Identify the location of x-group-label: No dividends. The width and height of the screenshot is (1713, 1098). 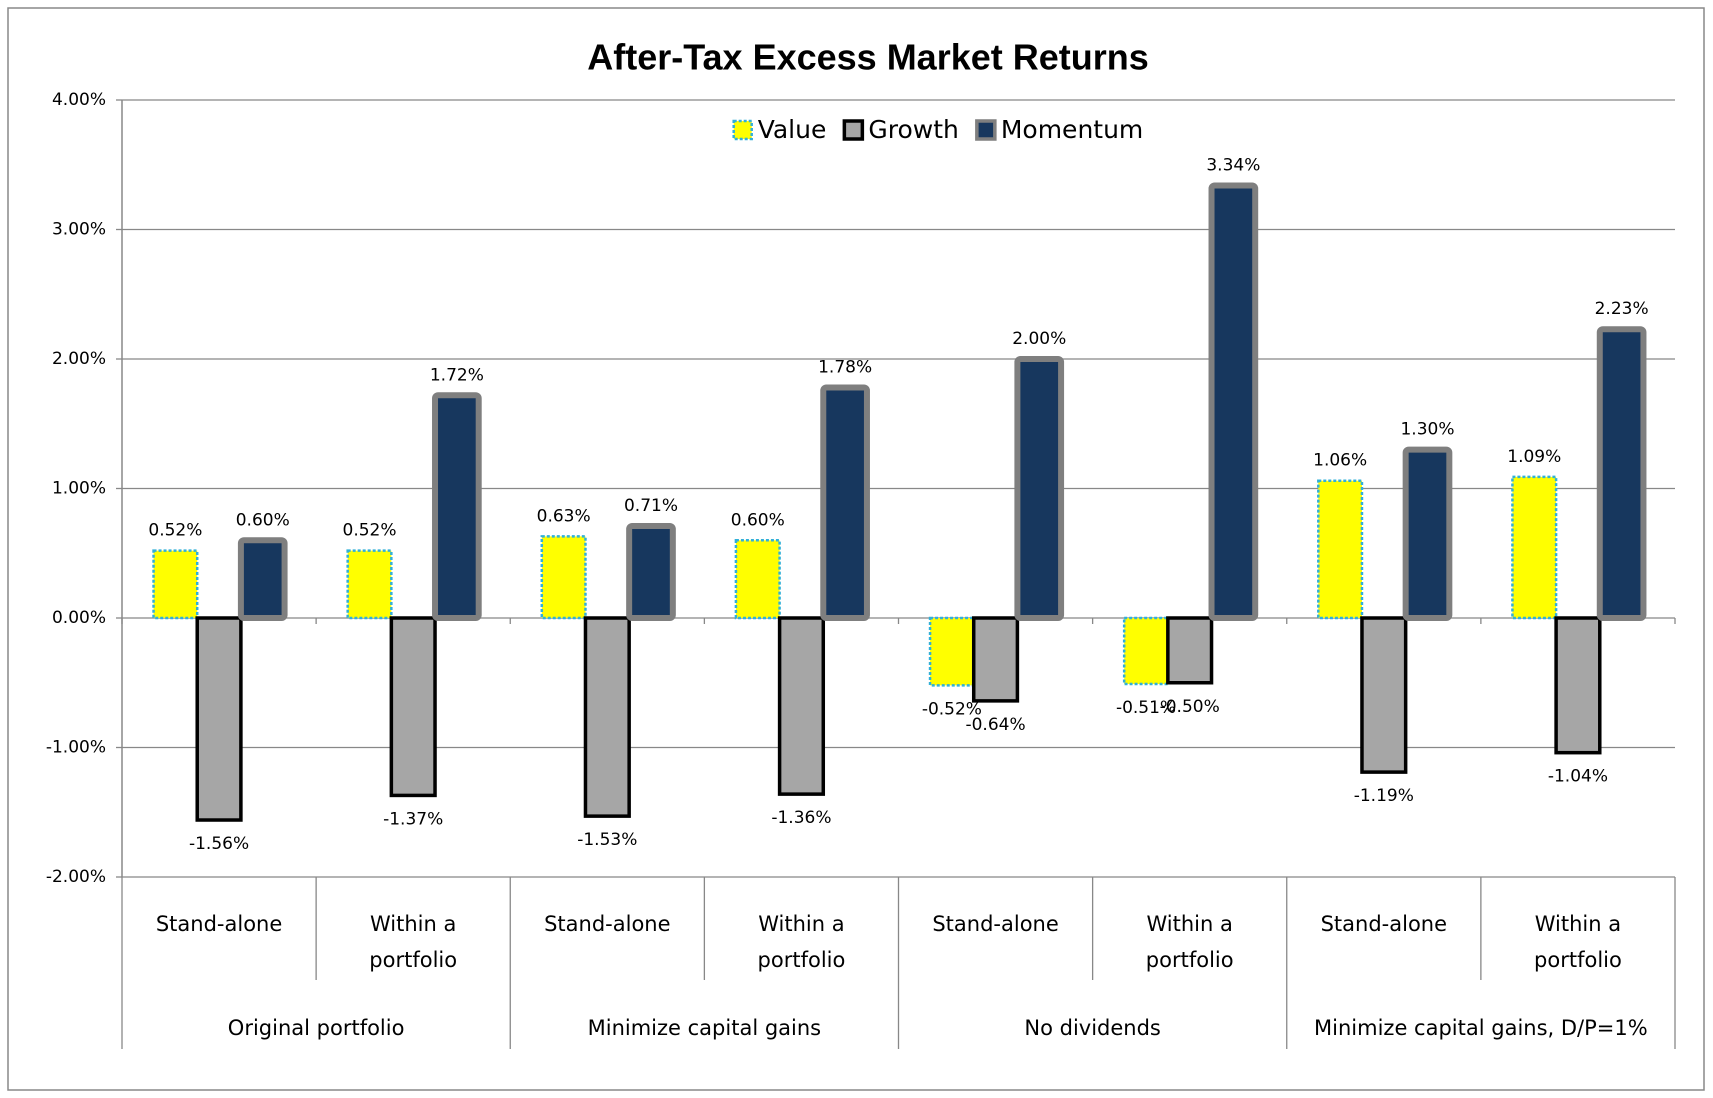
(1092, 1028).